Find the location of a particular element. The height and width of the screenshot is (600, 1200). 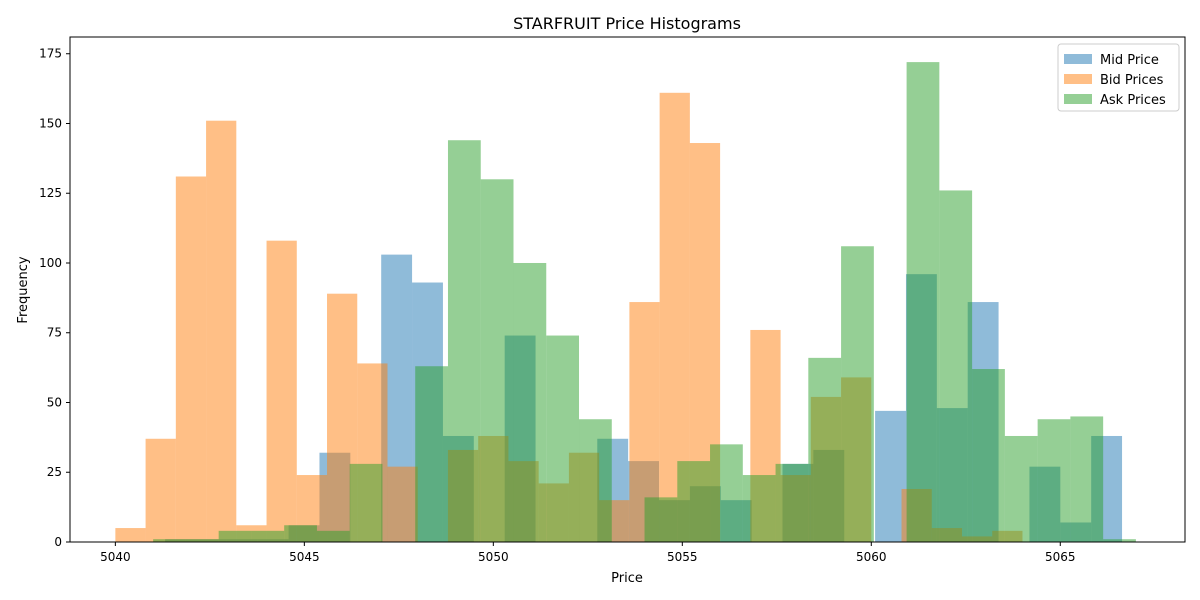

y-axis-label: Frequency is located at coordinates (23, 289).